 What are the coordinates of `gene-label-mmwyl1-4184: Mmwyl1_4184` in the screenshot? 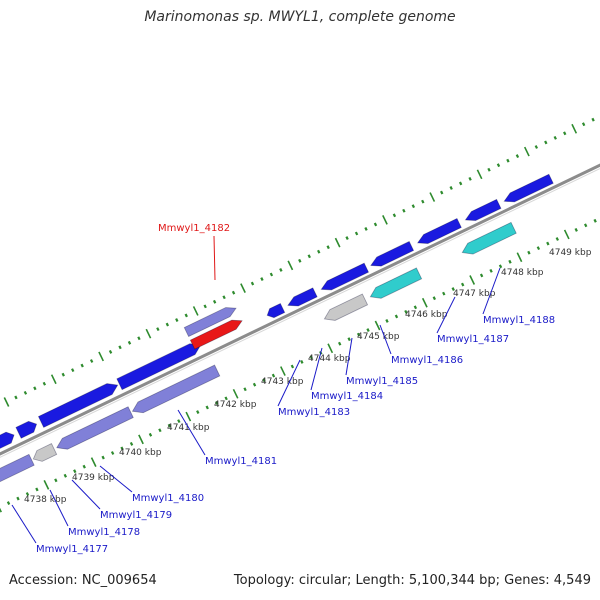 It's located at (347, 396).